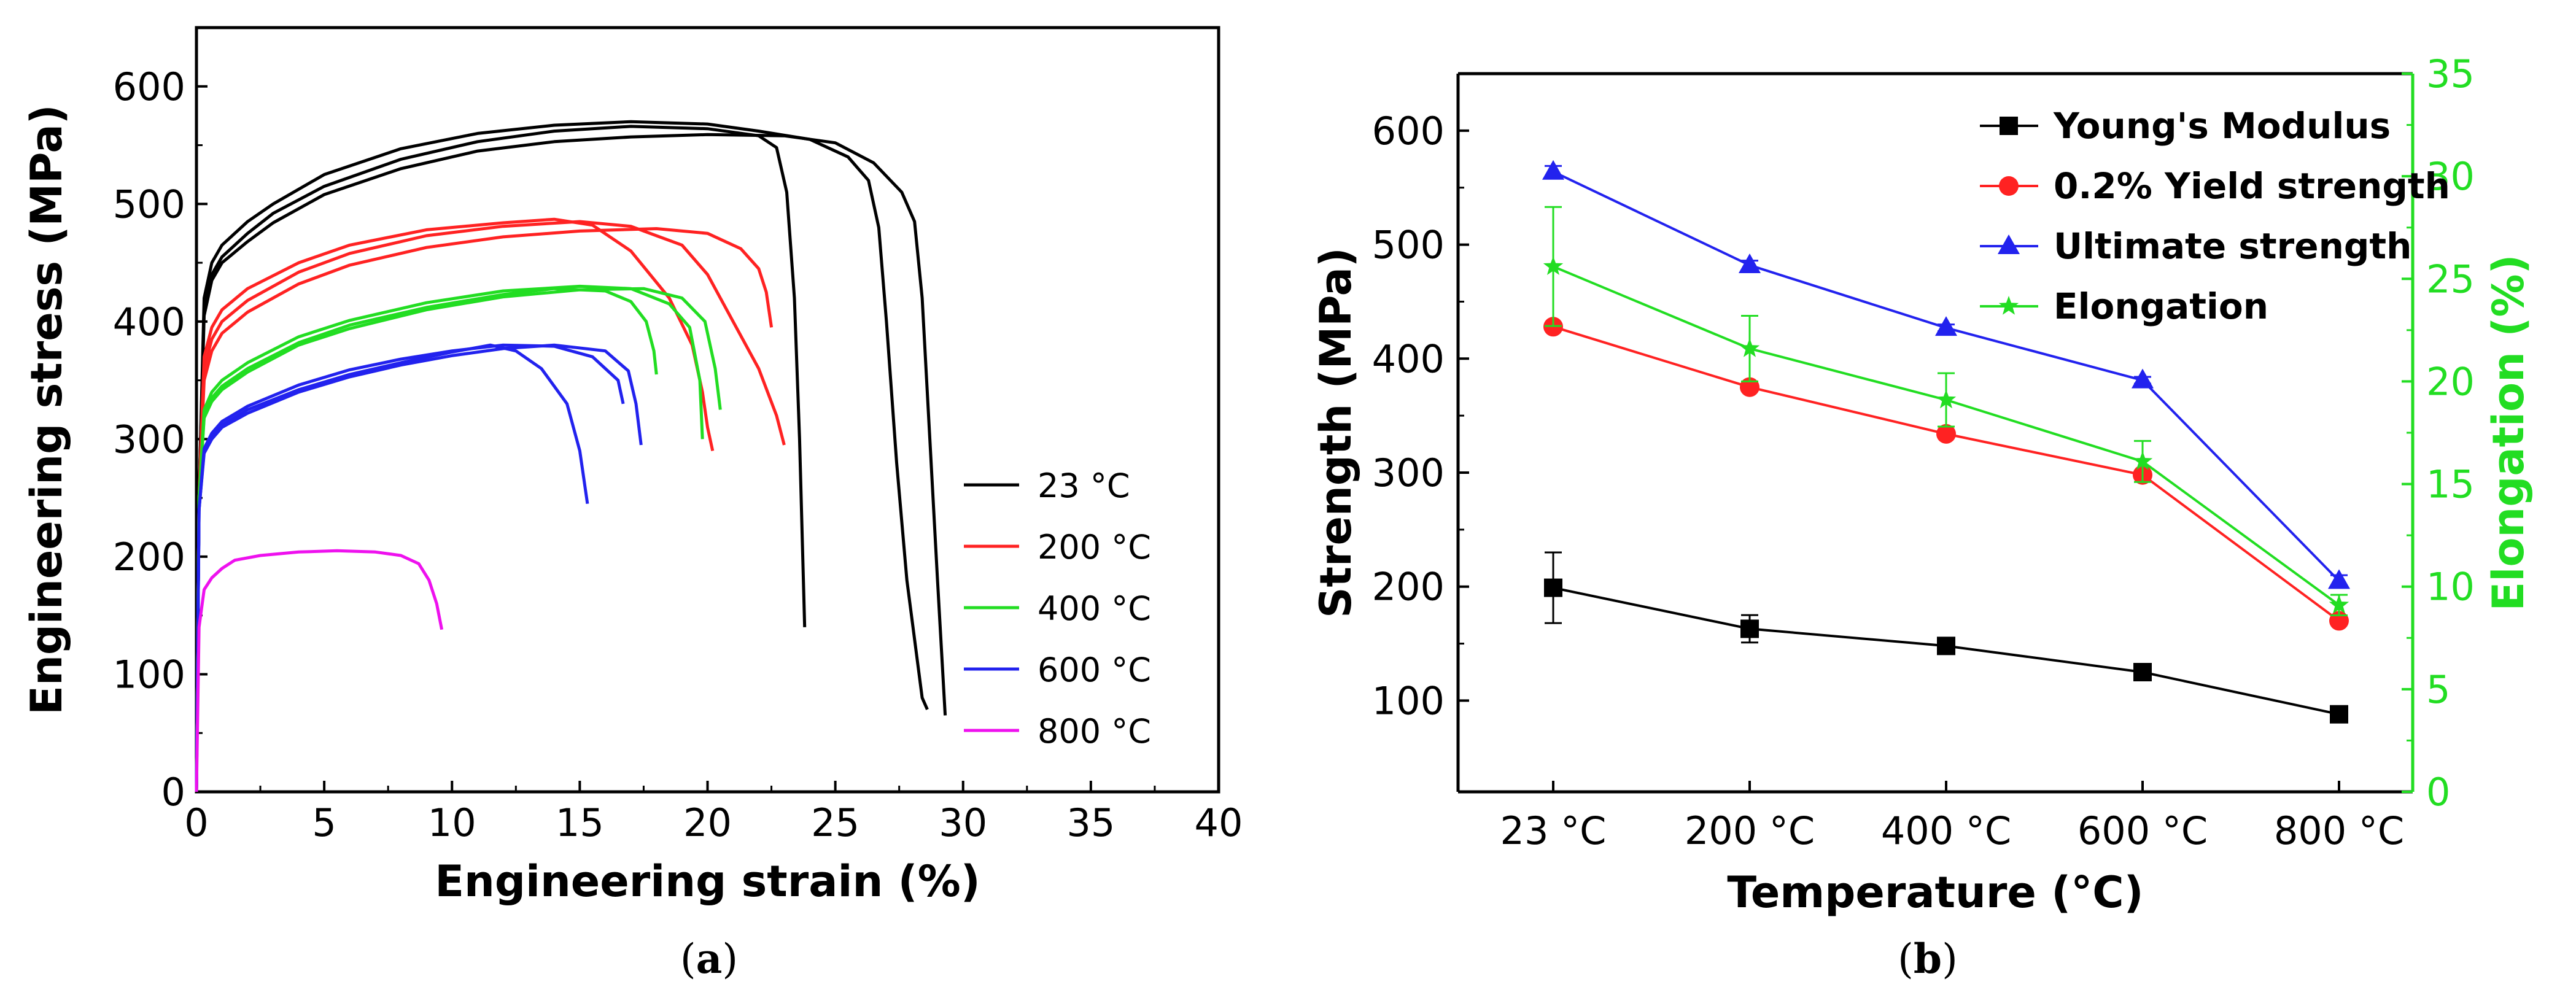 This screenshot has height=987, width=2576. I want to click on x-category-label: 200 °C, so click(1750, 831).